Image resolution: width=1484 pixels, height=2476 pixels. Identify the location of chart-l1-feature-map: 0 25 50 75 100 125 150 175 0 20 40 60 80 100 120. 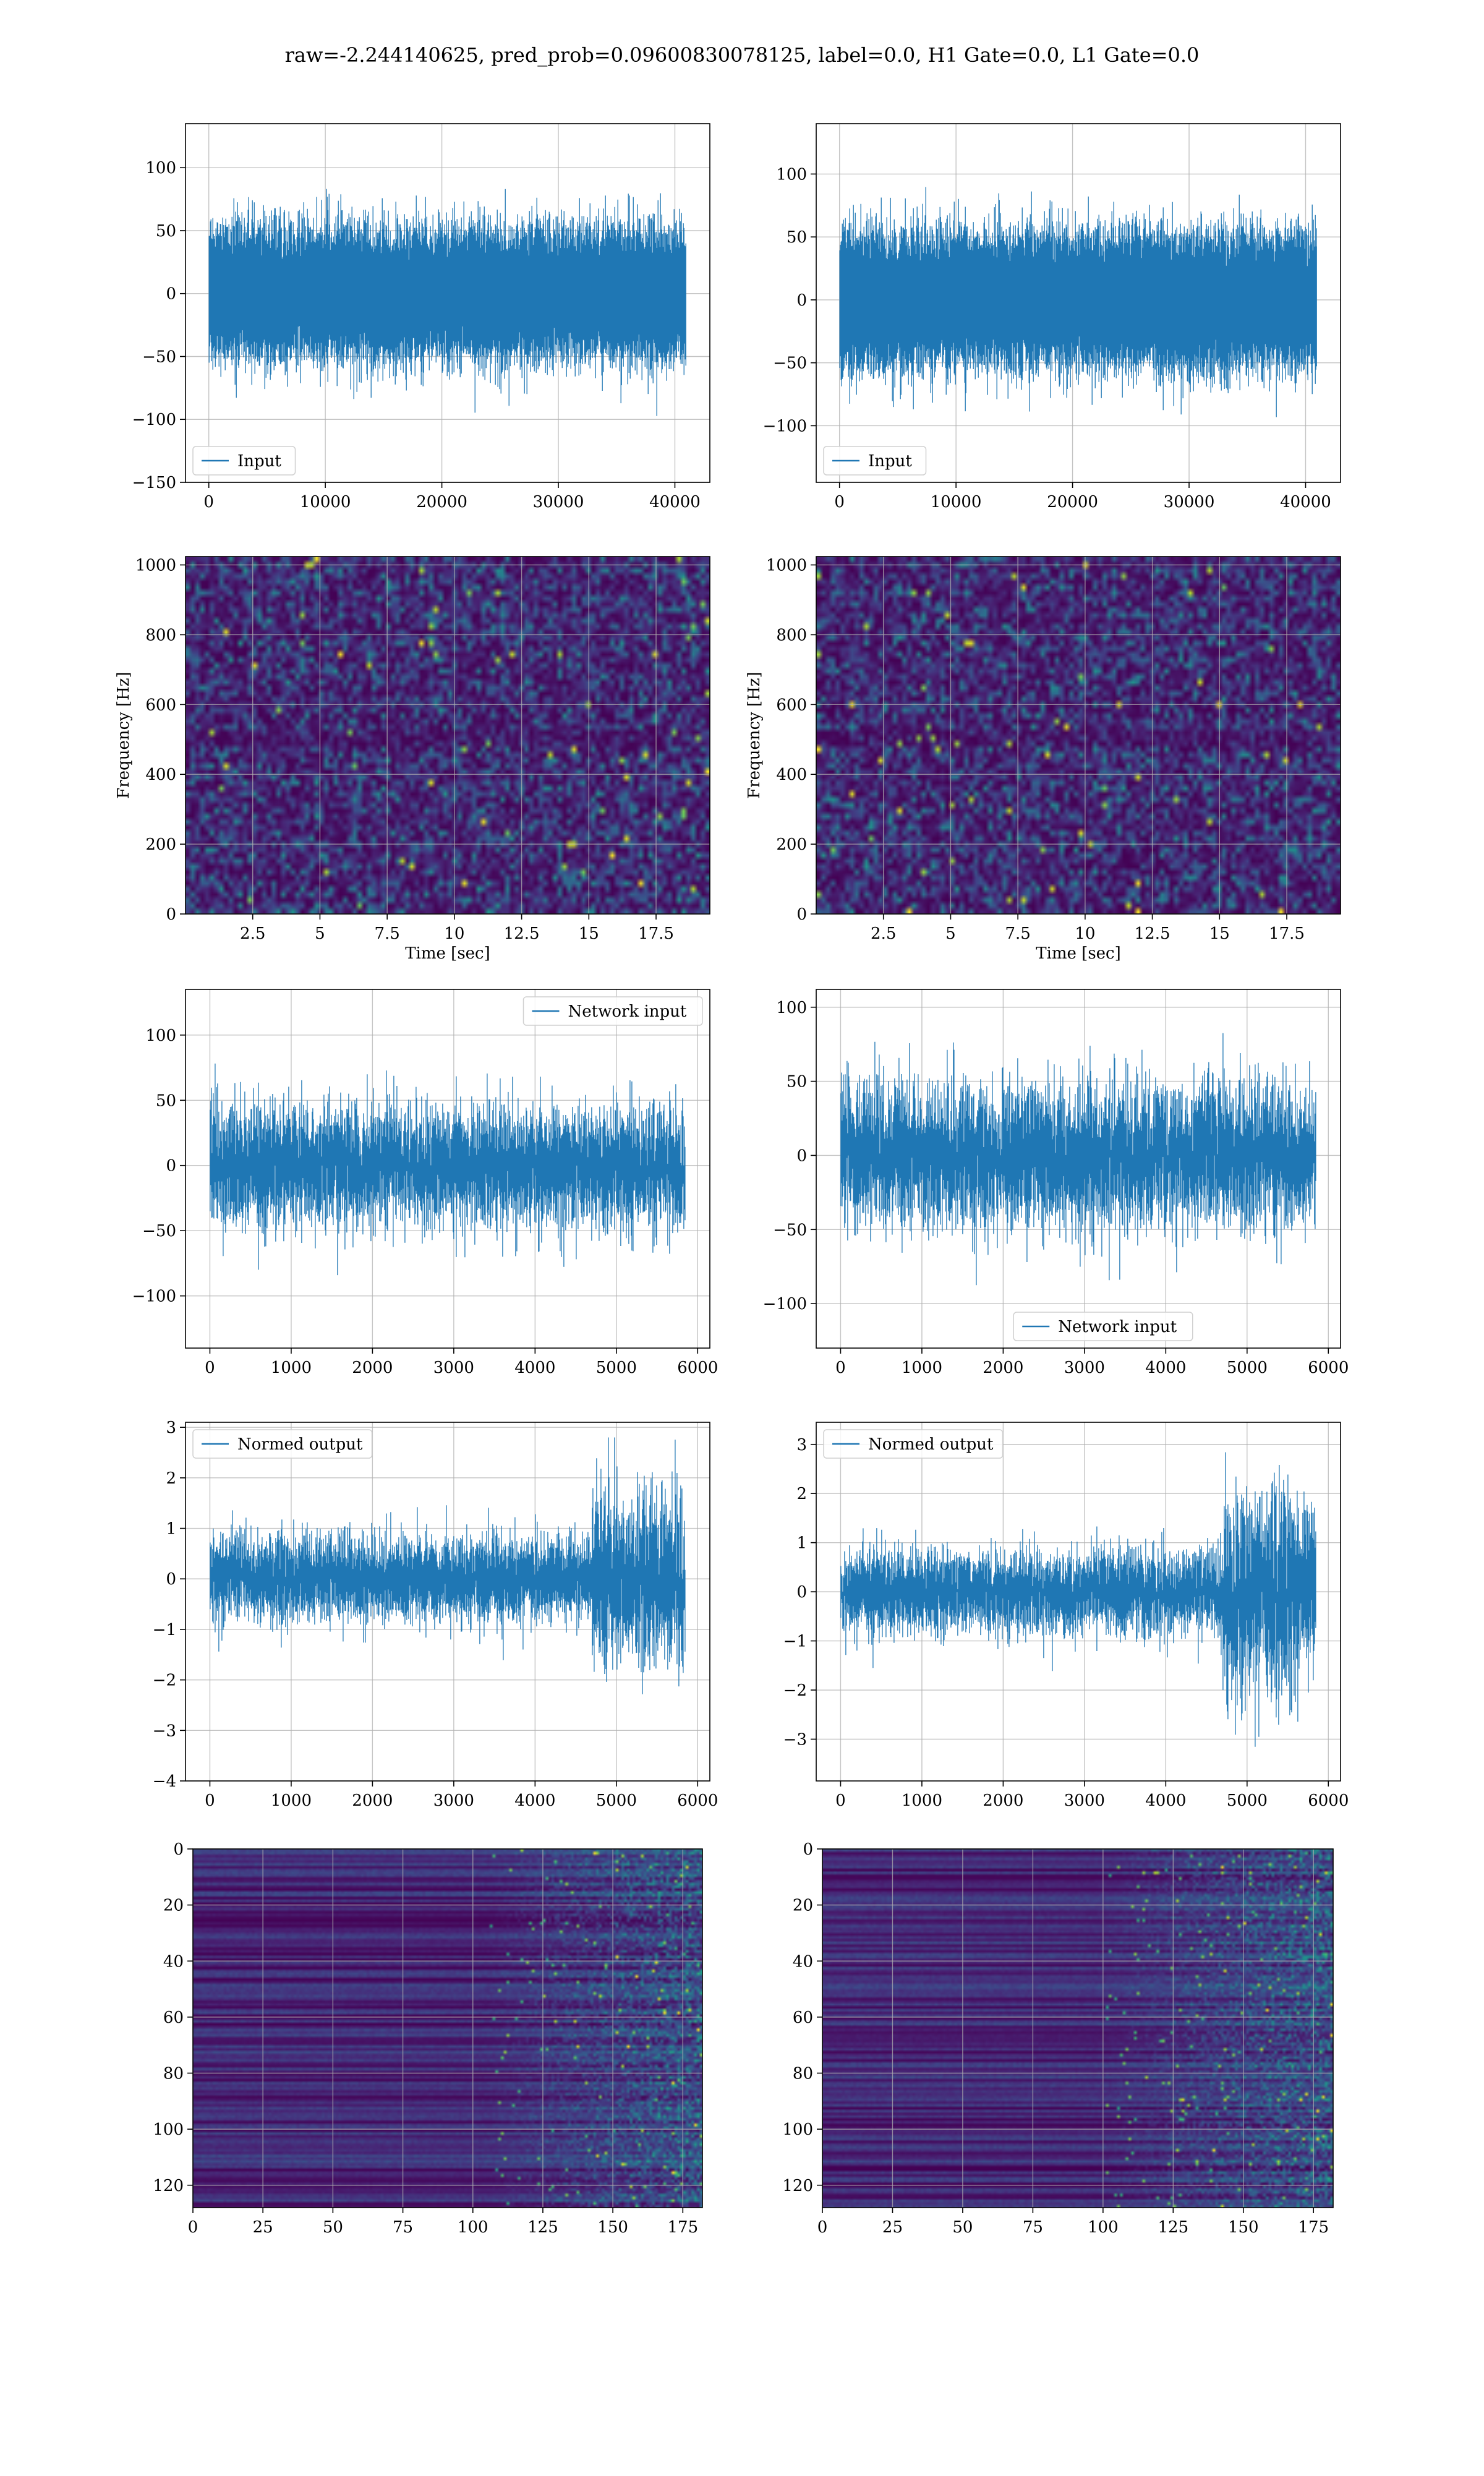
(1058, 2038).